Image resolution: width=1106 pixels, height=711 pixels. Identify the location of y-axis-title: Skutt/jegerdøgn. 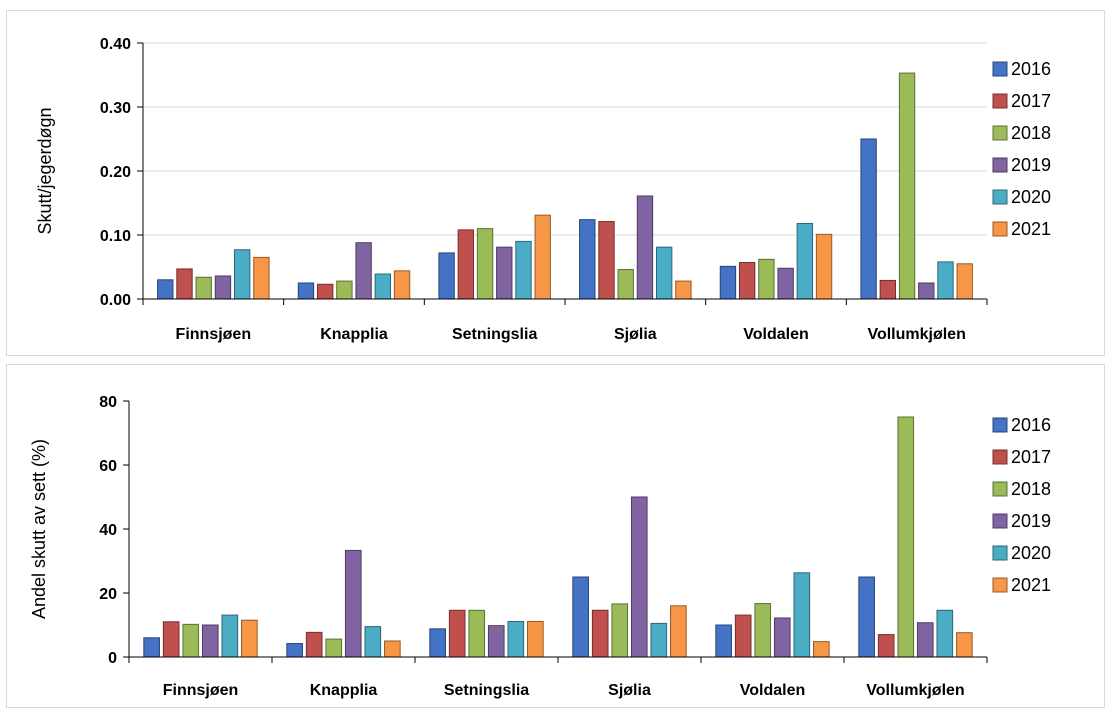
(45, 170).